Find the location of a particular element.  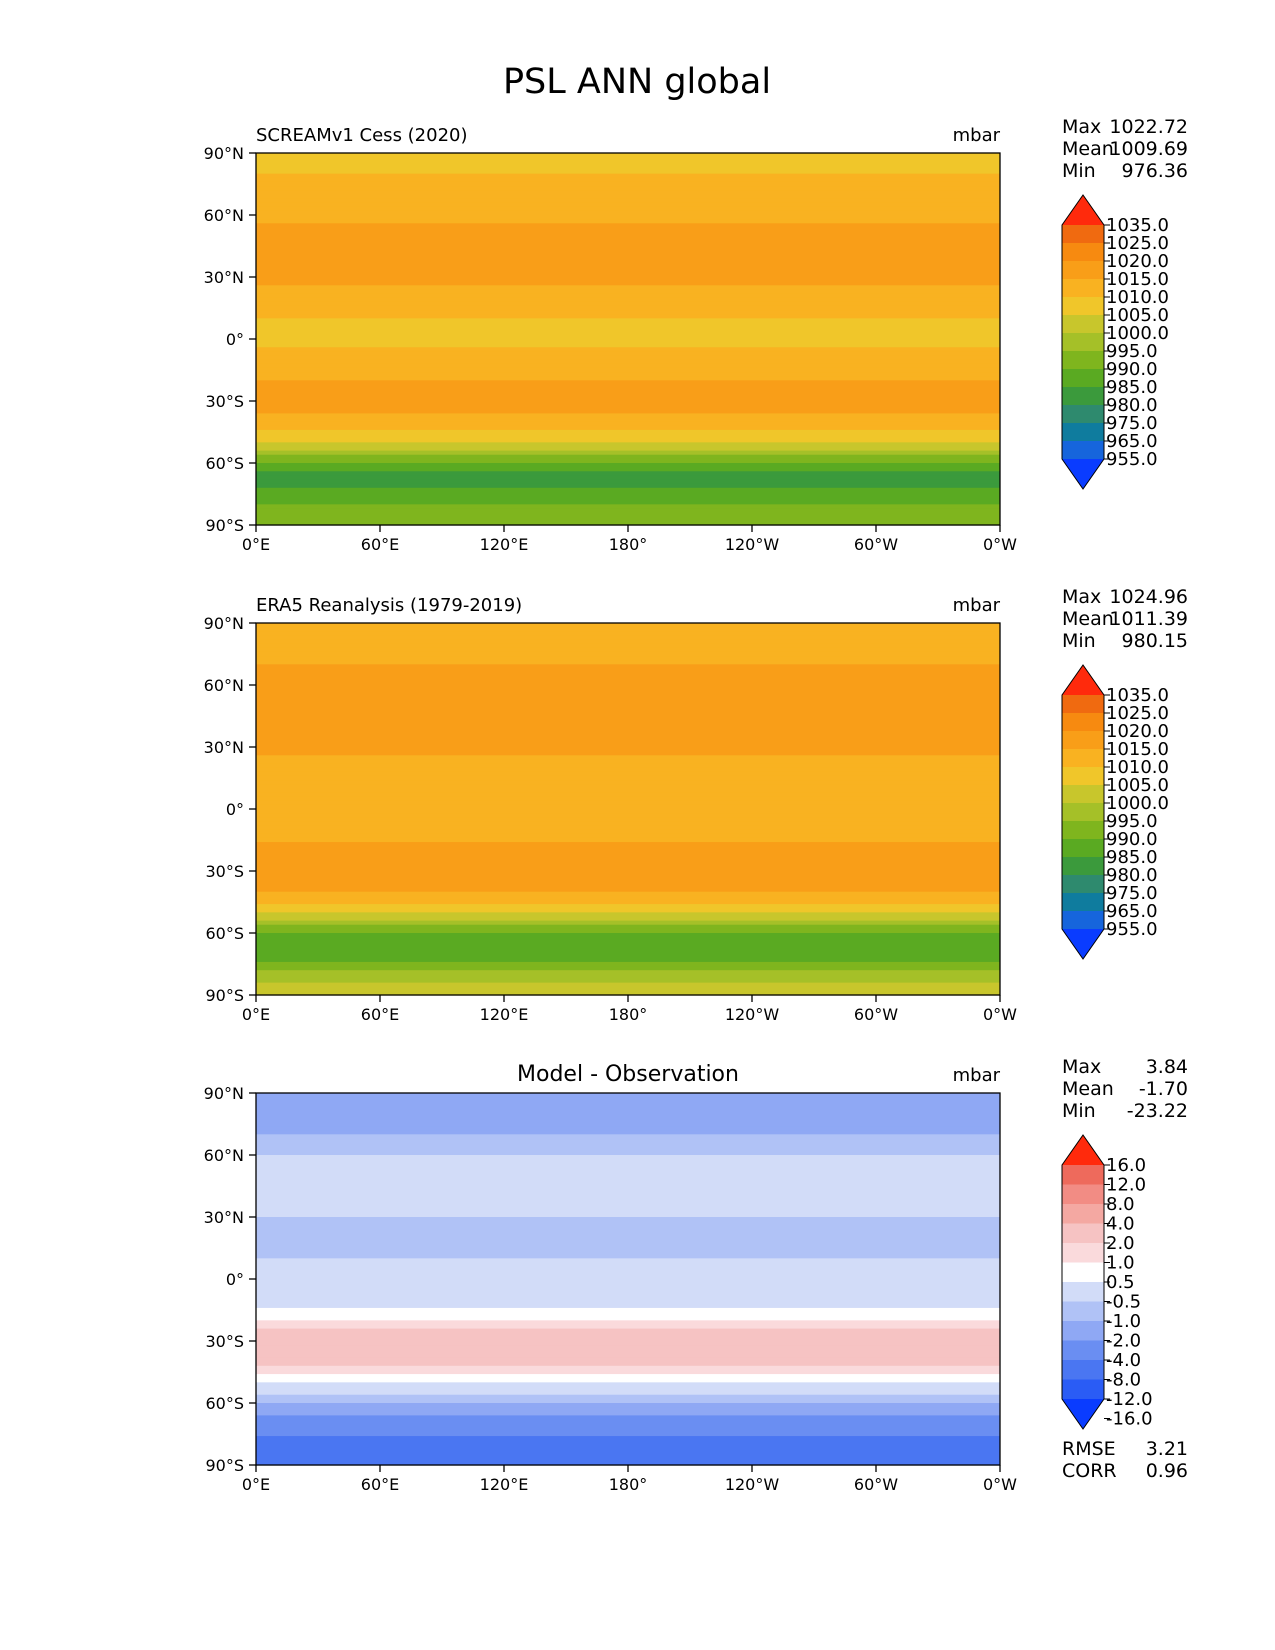

x-tick-label: 60°W is located at coordinates (876, 1014).